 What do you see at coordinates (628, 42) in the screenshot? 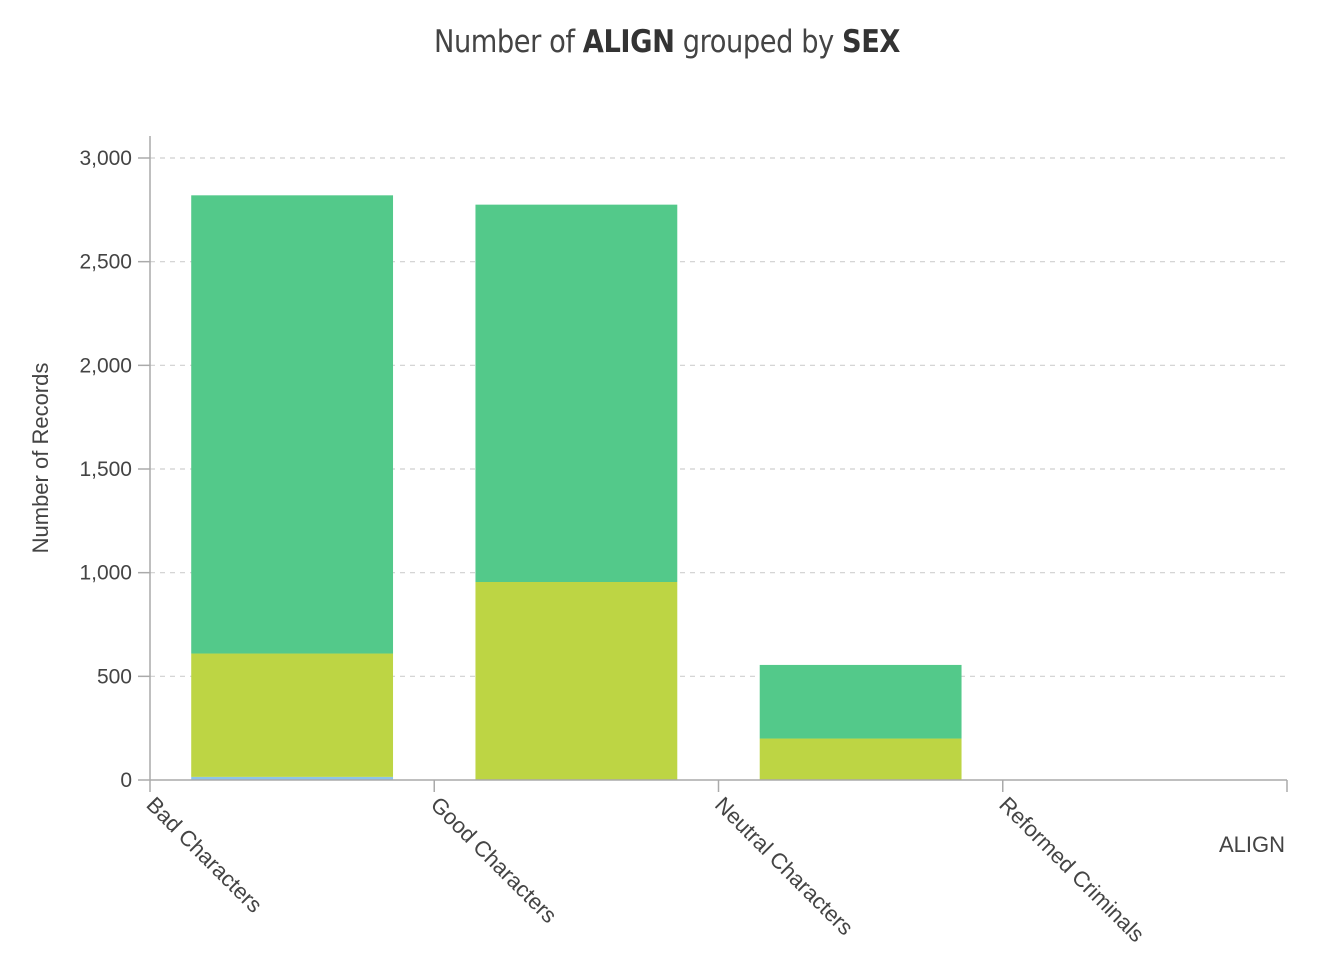
I see `chart-title-bold-1: ALIGN` at bounding box center [628, 42].